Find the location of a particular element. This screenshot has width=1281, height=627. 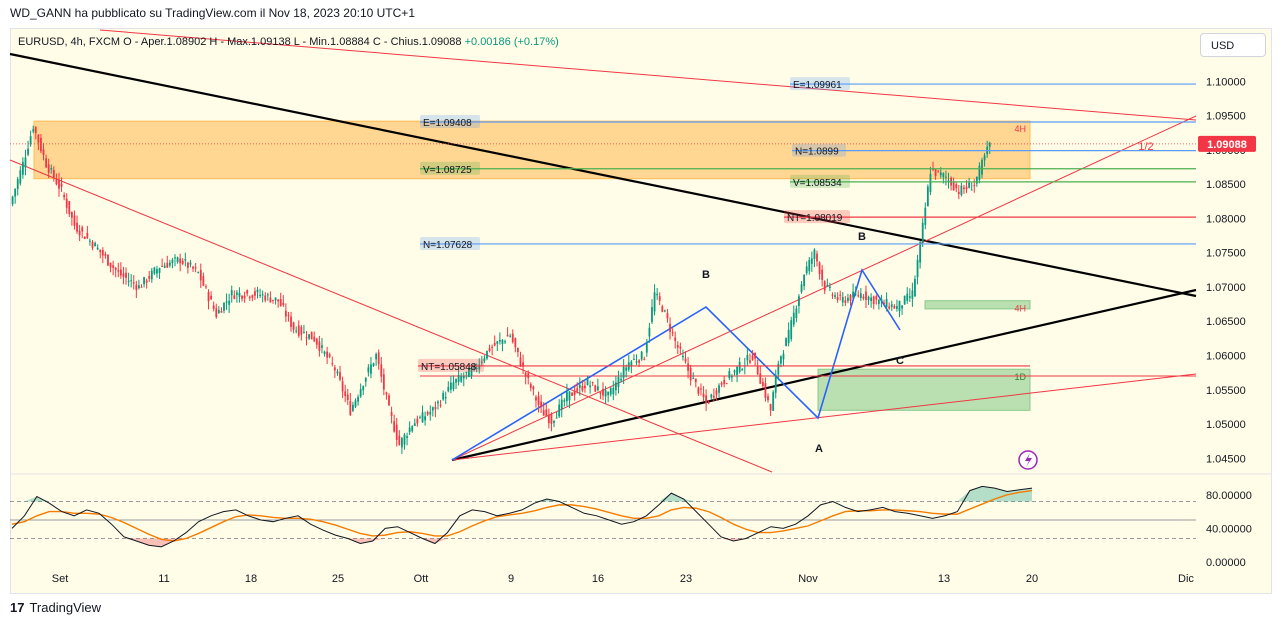

level-label-7: NT=1.05848 is located at coordinates (449, 367).